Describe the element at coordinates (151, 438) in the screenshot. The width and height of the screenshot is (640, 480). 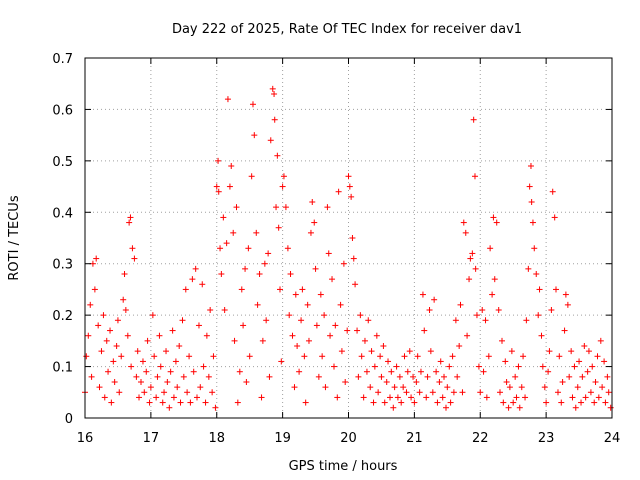
I see `x-tick-label: 17` at that location.